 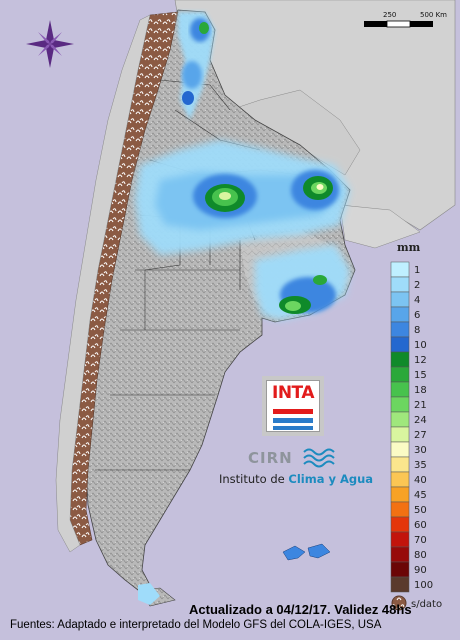 What do you see at coordinates (417, 315) in the screenshot?
I see `legend-label-6: 6` at bounding box center [417, 315].